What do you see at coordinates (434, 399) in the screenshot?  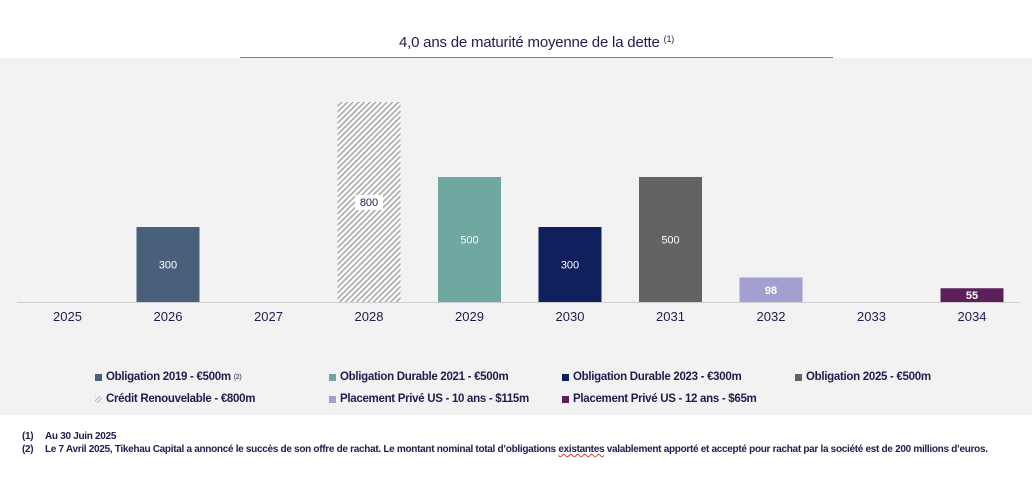 I see `legend-label: Placement Privé US - 10 ans - $115m` at bounding box center [434, 399].